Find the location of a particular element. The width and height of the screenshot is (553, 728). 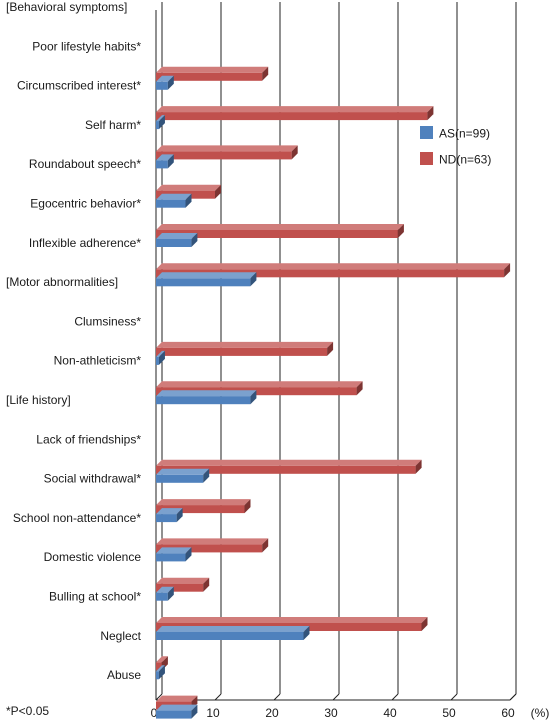

x-unit-label: (%) is located at coordinates (540, 713).